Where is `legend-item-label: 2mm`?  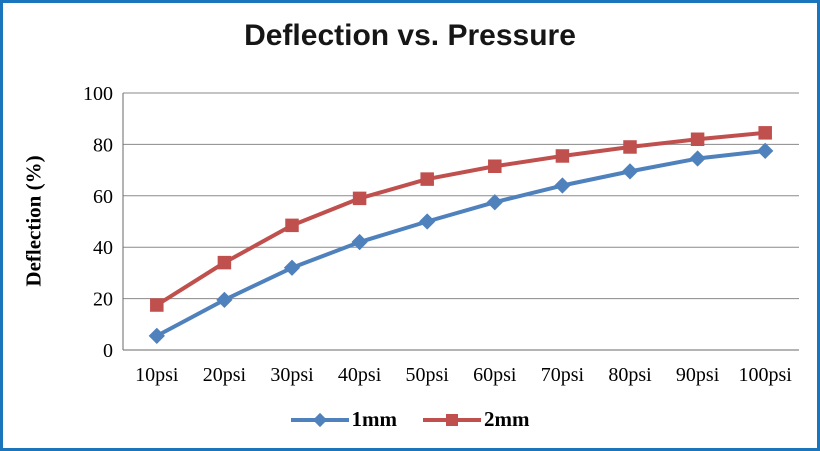 legend-item-label: 2mm is located at coordinates (507, 419).